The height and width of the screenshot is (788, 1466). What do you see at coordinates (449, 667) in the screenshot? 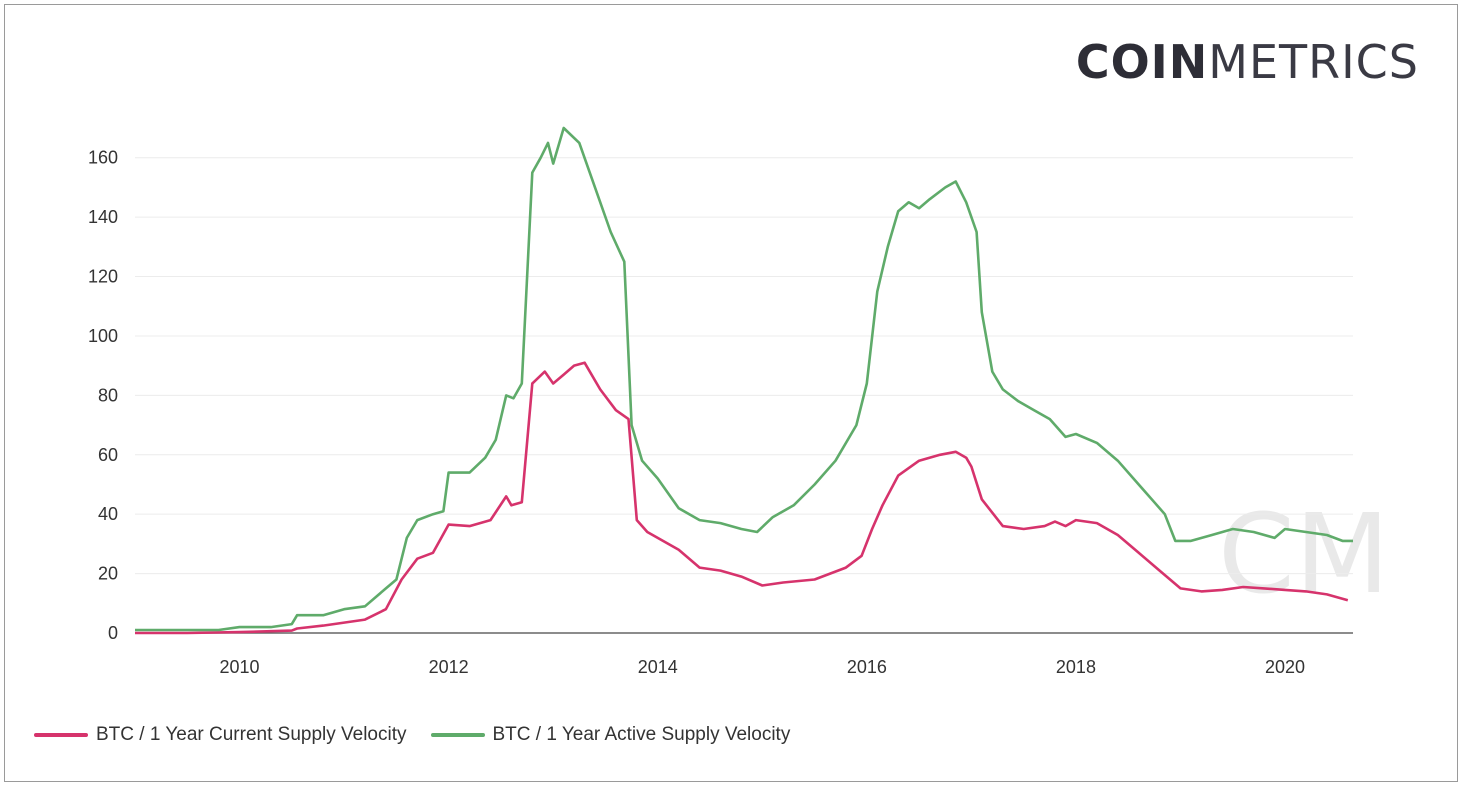
I see `x-tick-label: 2012` at bounding box center [449, 667].